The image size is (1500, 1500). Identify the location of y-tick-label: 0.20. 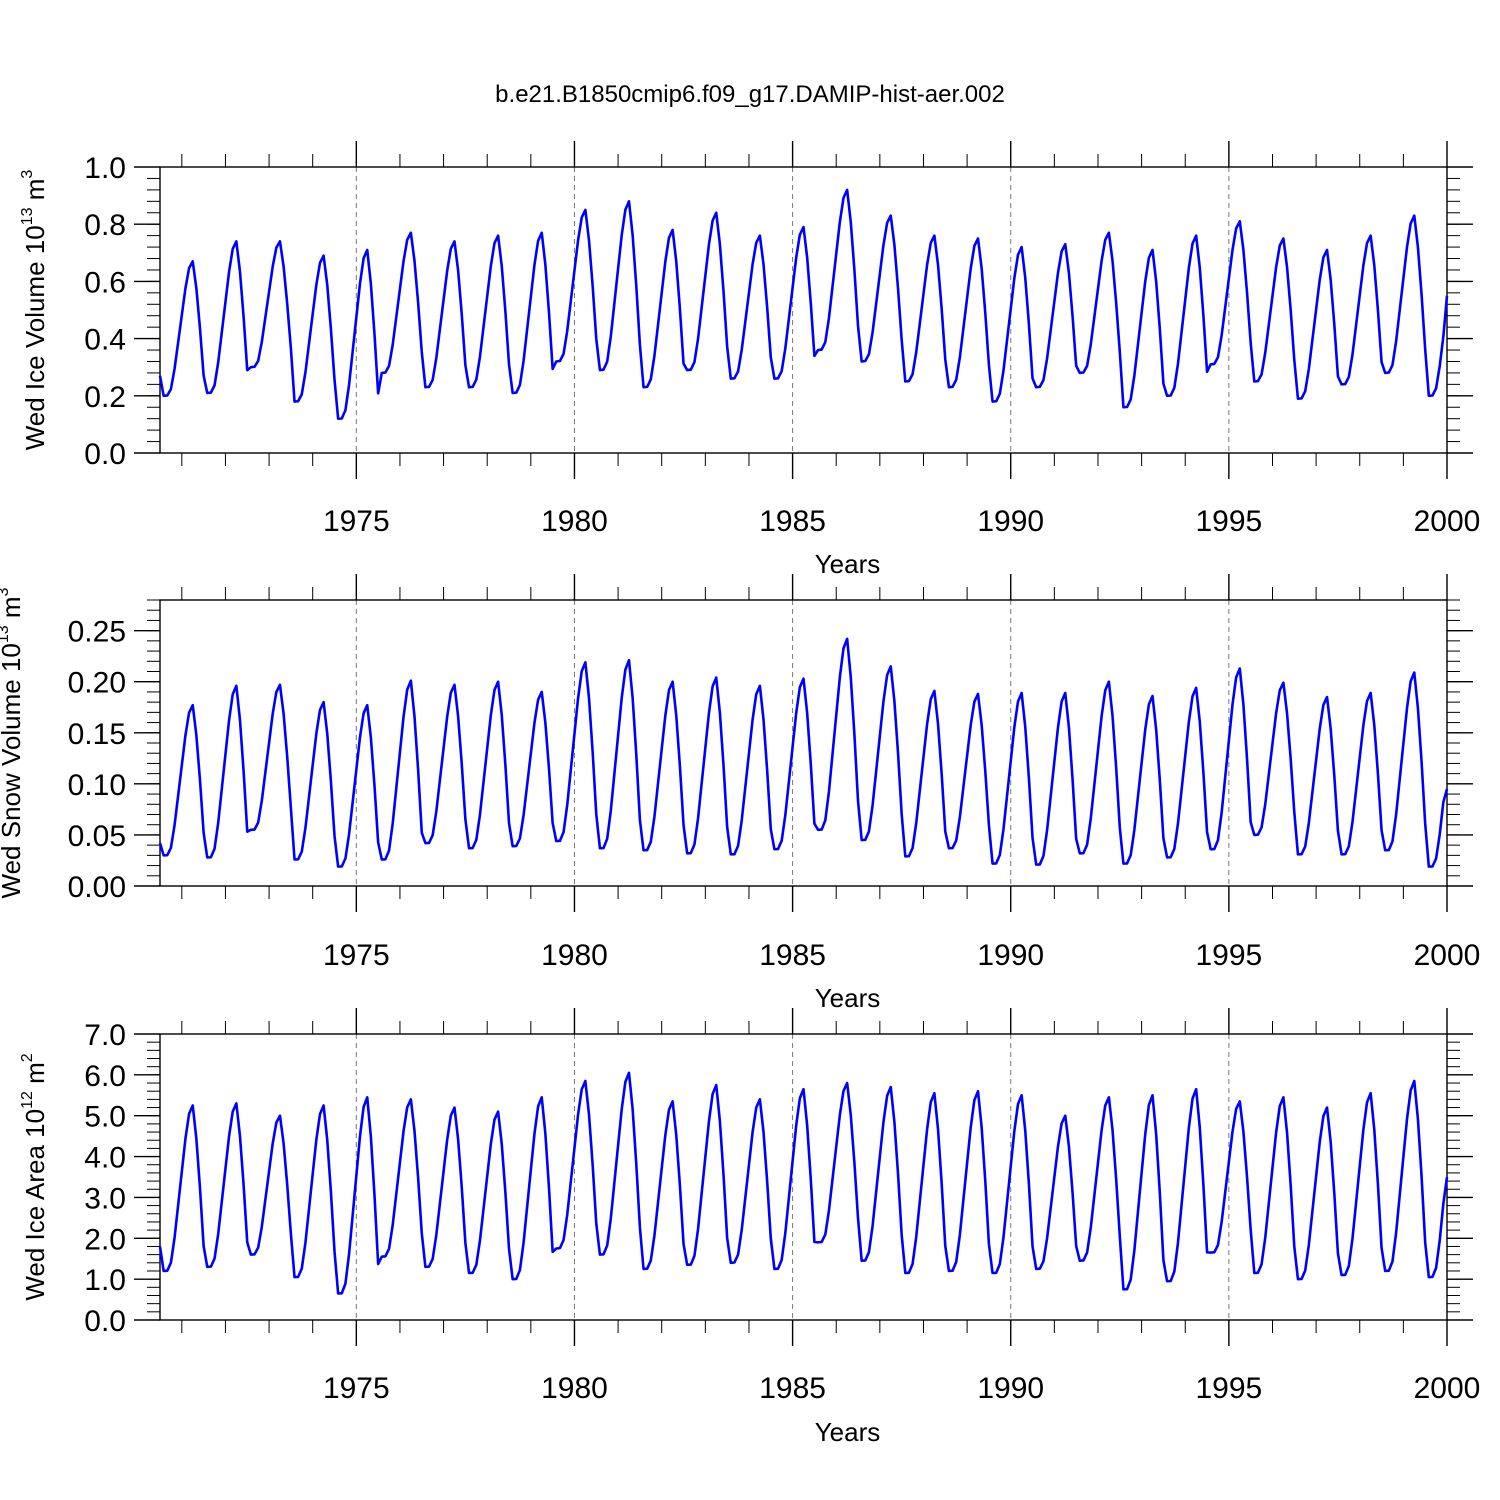
(97, 683).